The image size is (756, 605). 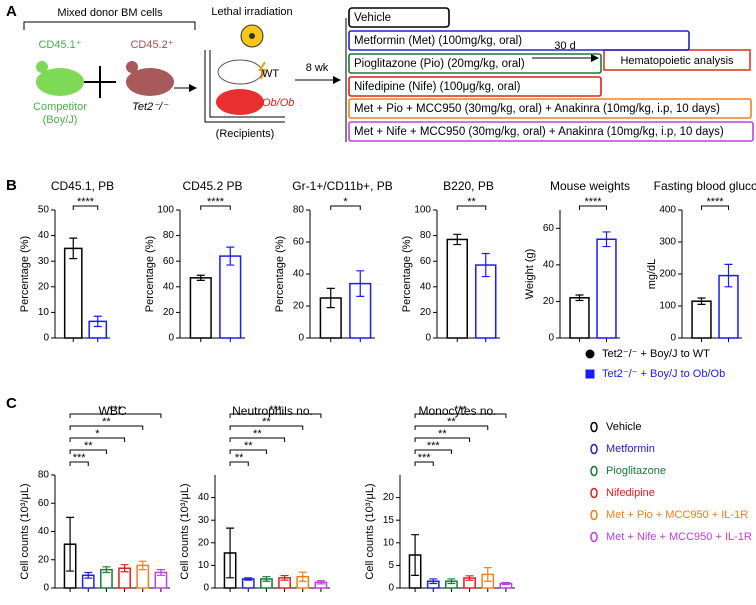 I want to click on legend-label: Metformin, so click(x=630, y=449).